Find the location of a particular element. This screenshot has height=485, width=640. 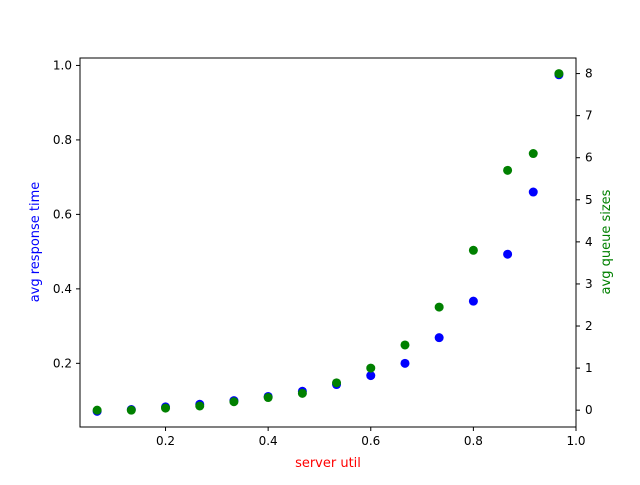

y-left-tick-label: 0.6 is located at coordinates (62, 214).